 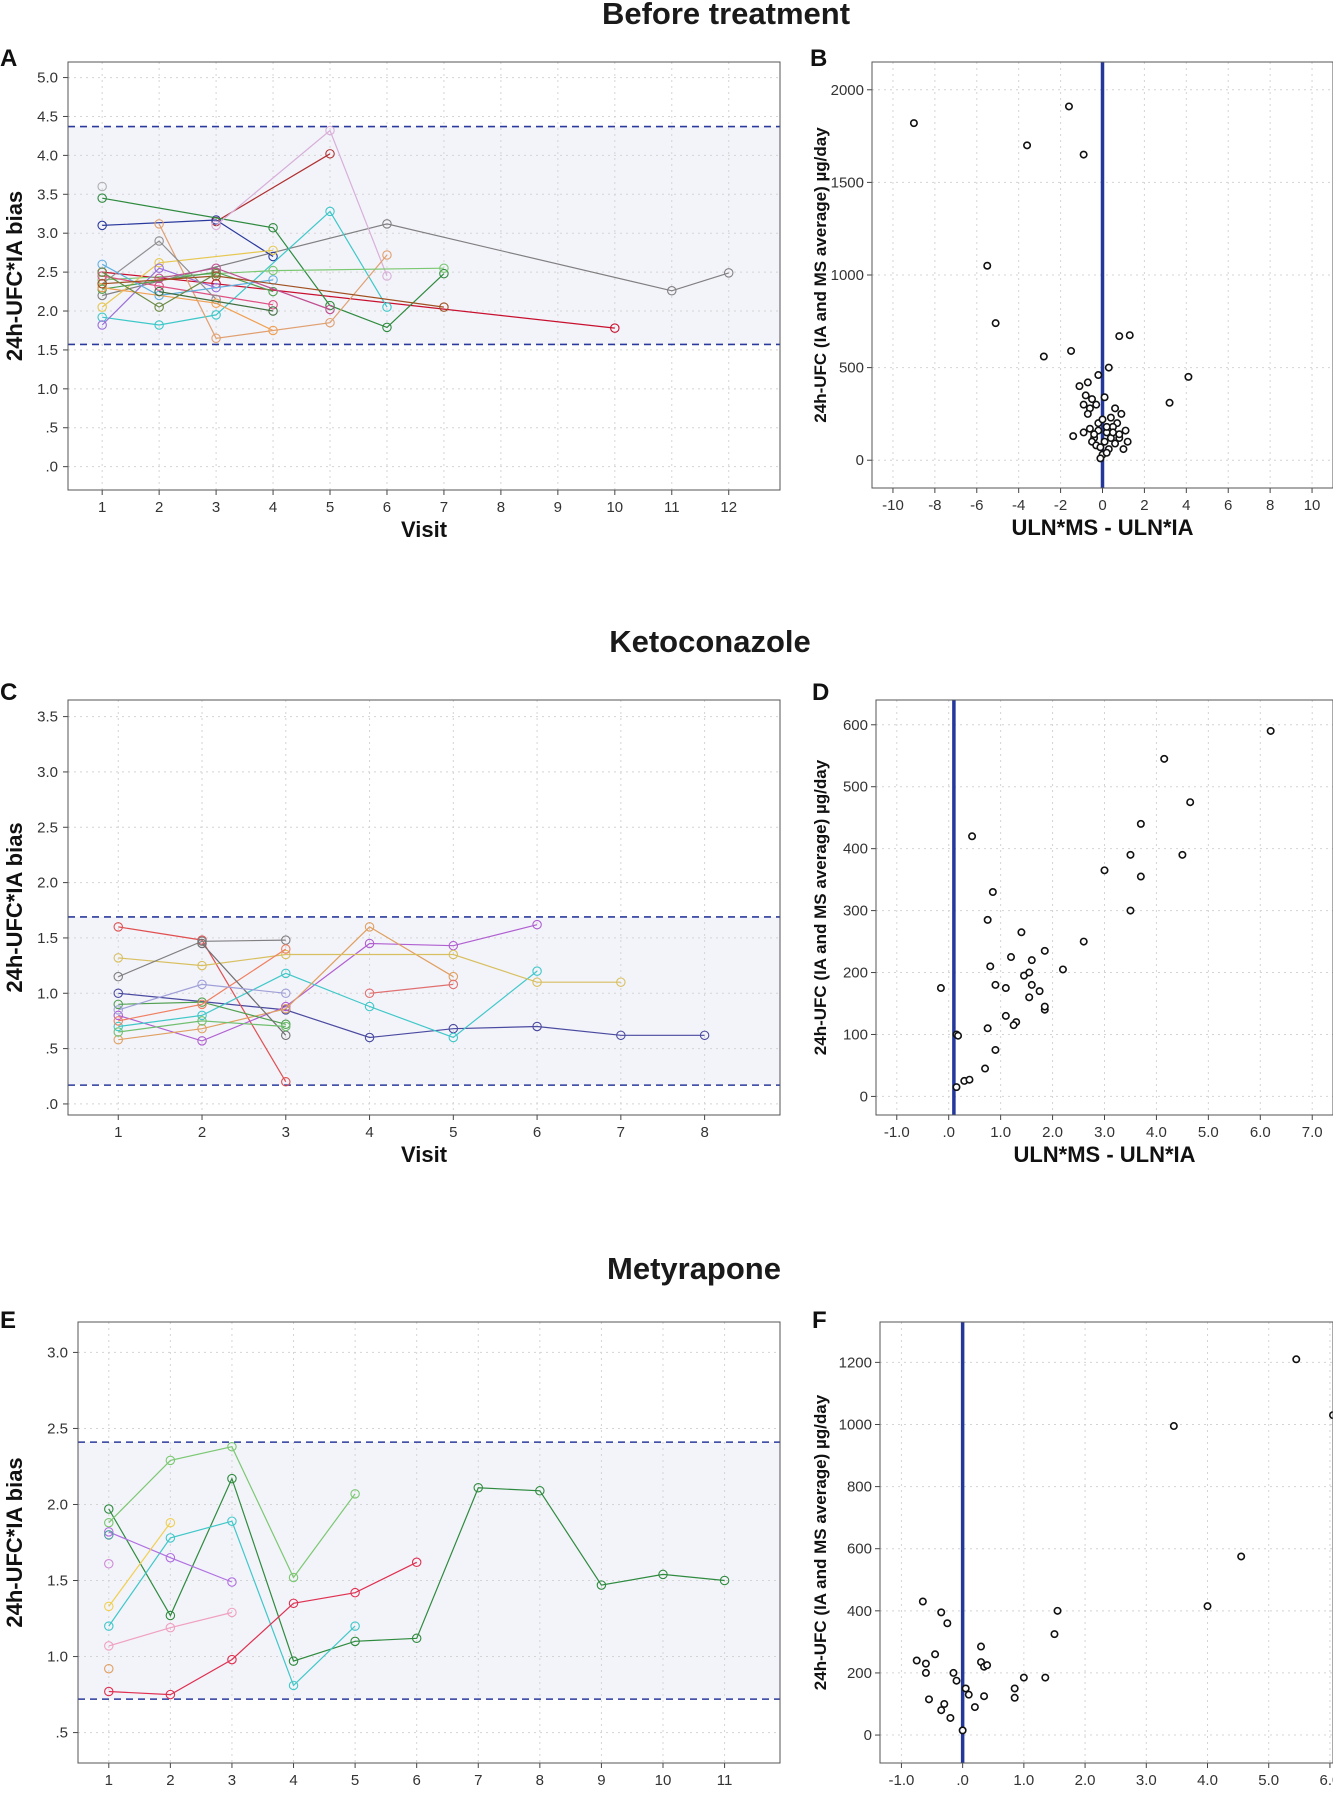 I want to click on y-tick-label: 600, so click(x=859, y=1549).